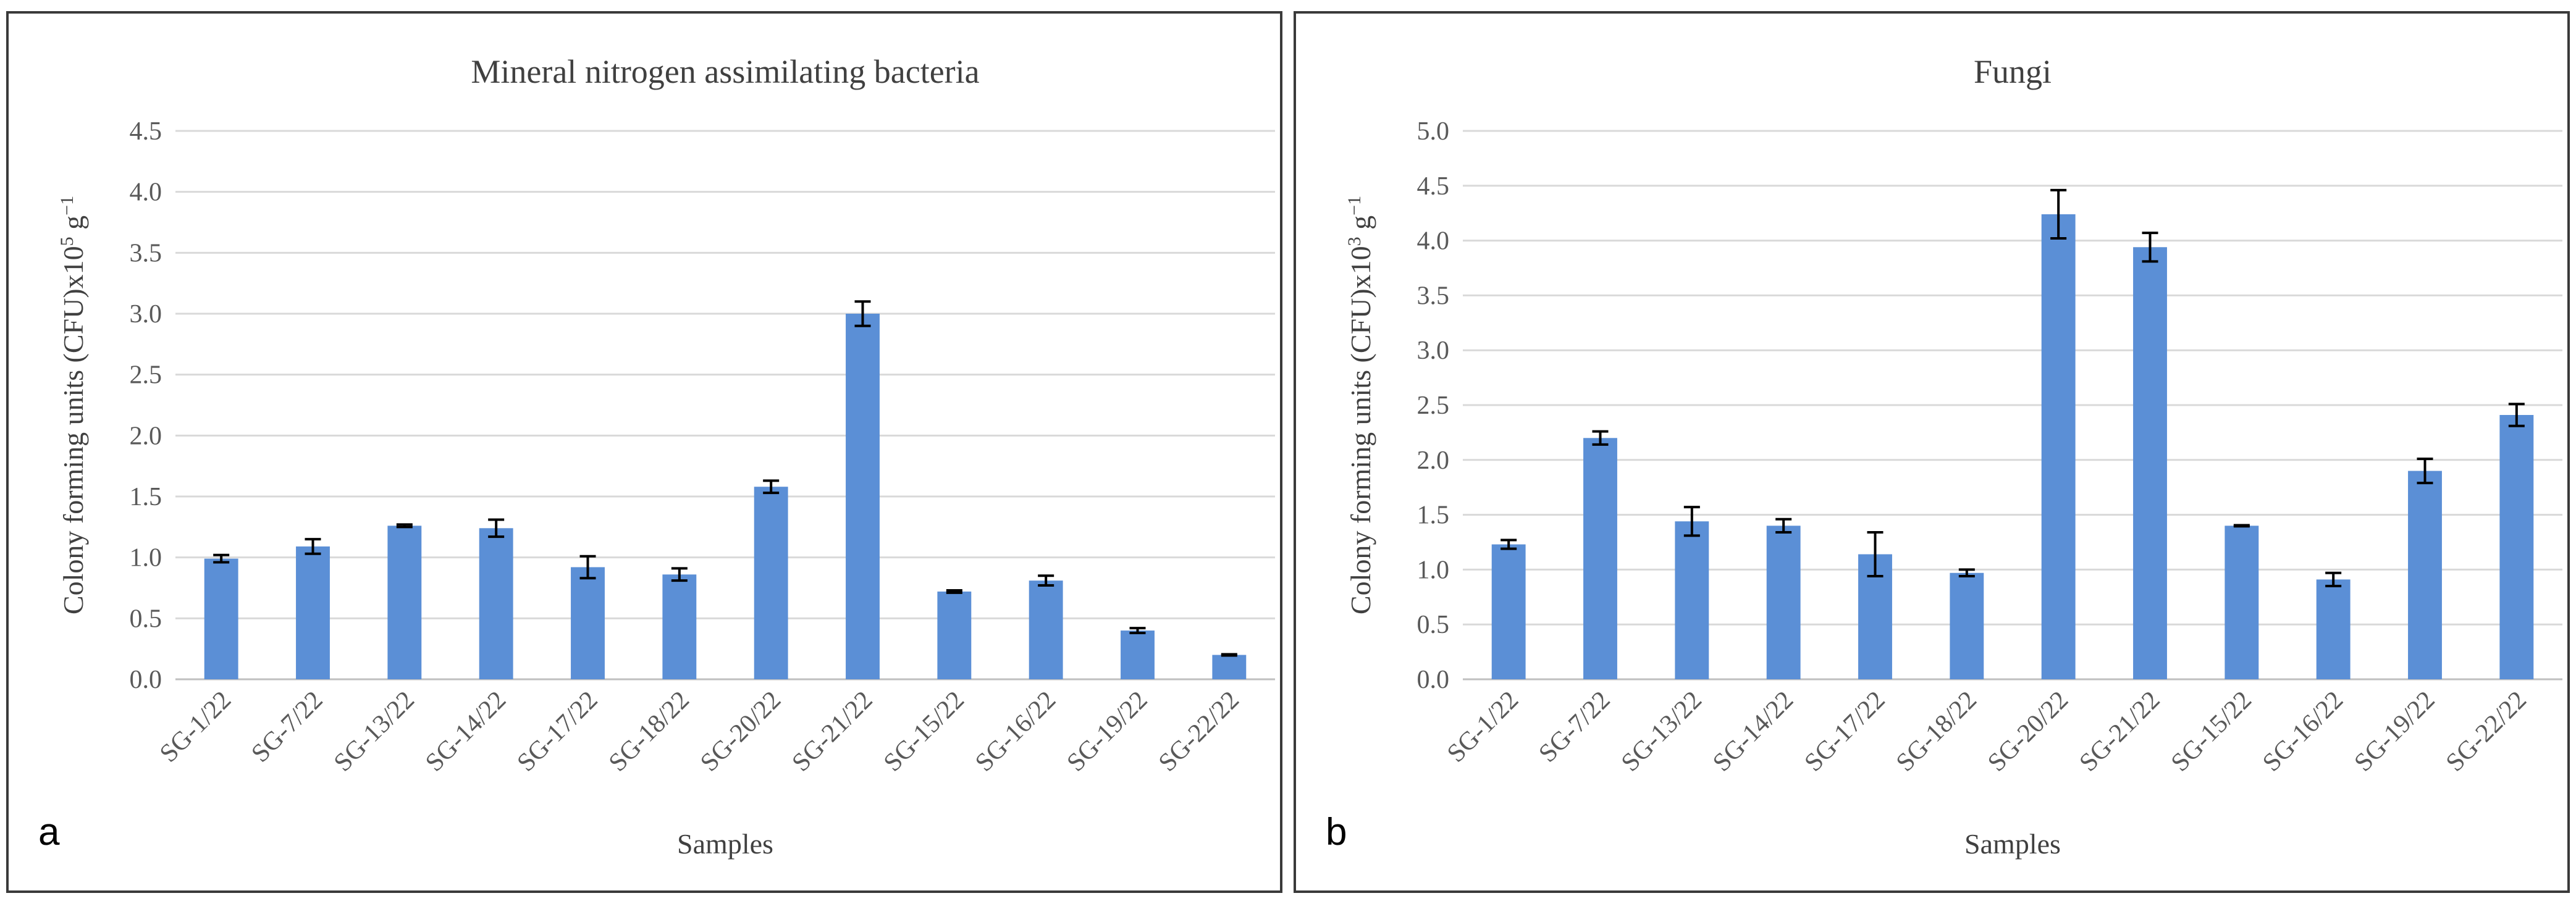 The height and width of the screenshot is (909, 2576). What do you see at coordinates (49, 832) in the screenshot?
I see `panel-letter-a: a` at bounding box center [49, 832].